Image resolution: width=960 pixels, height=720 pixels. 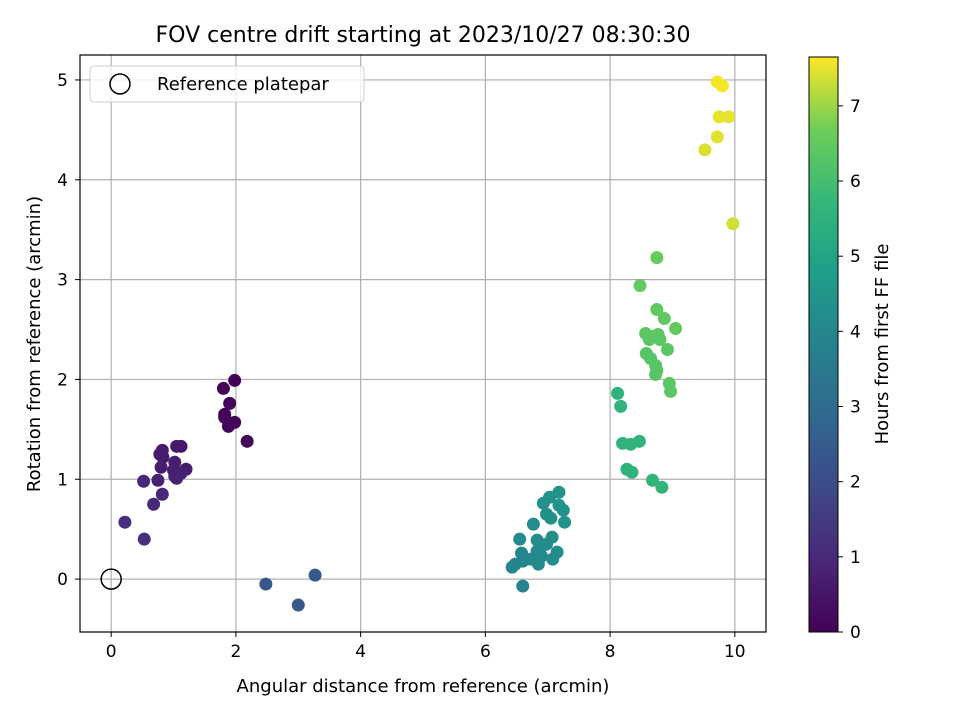 What do you see at coordinates (855, 633) in the screenshot?
I see `colorbar-tick-label: 0` at bounding box center [855, 633].